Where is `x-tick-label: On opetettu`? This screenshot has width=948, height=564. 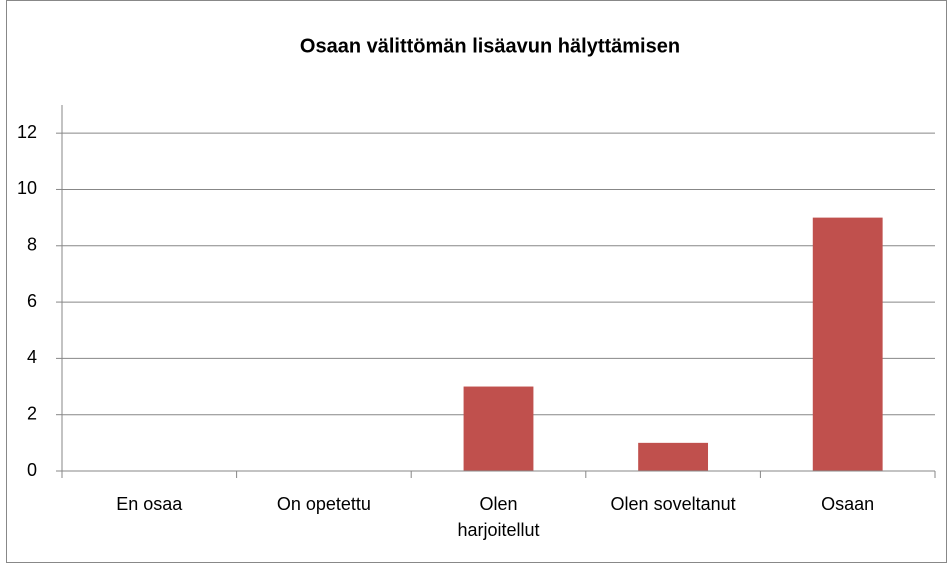 x-tick-label: On opetettu is located at coordinates (323, 504).